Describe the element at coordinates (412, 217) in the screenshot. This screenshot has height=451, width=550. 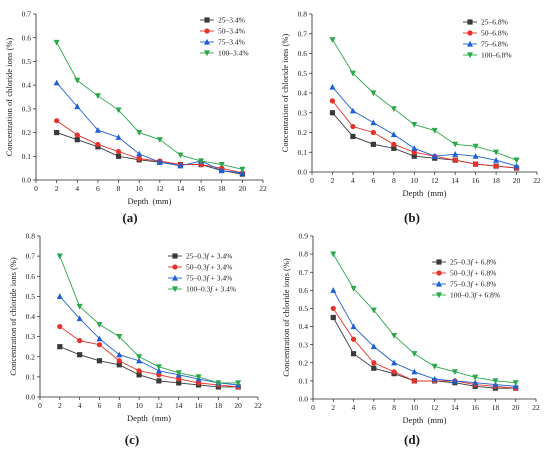
I see `panel-label: (b)` at that location.